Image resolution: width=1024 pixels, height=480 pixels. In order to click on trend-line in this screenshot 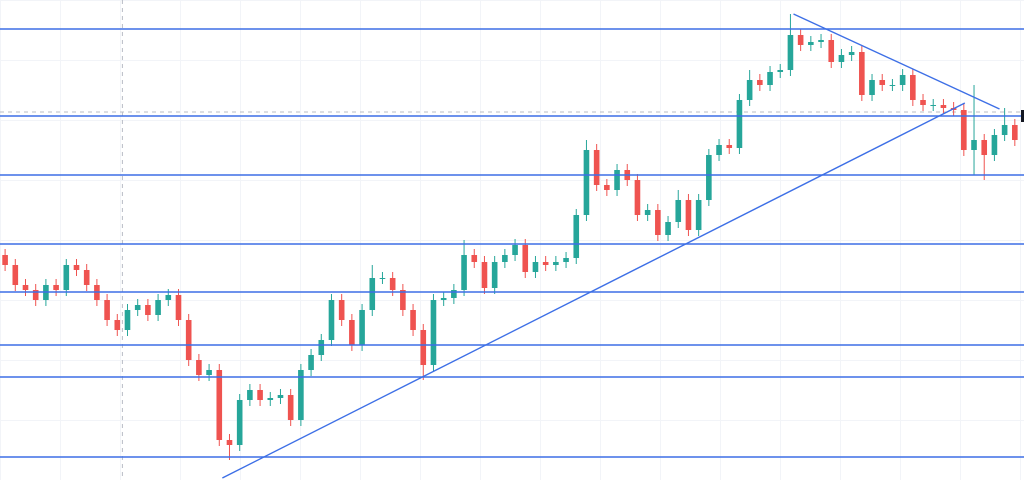, I will do `click(896, 61)`.